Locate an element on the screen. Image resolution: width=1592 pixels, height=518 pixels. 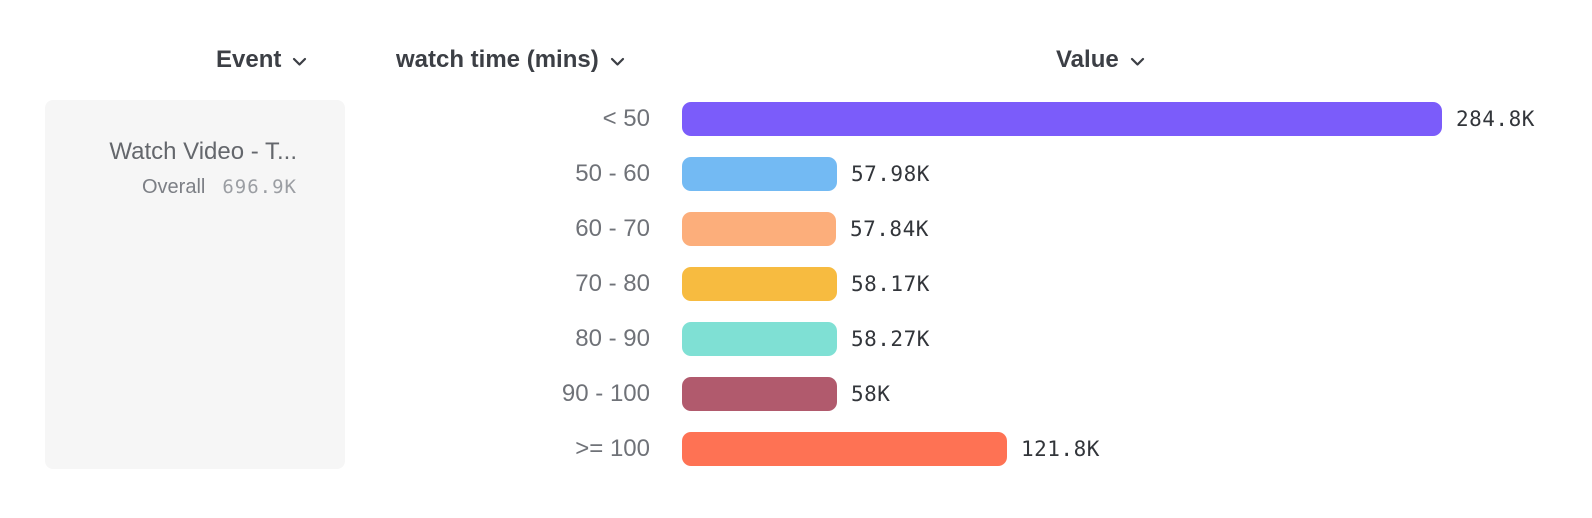
bucket-label: >= 100 is located at coordinates (612, 448).